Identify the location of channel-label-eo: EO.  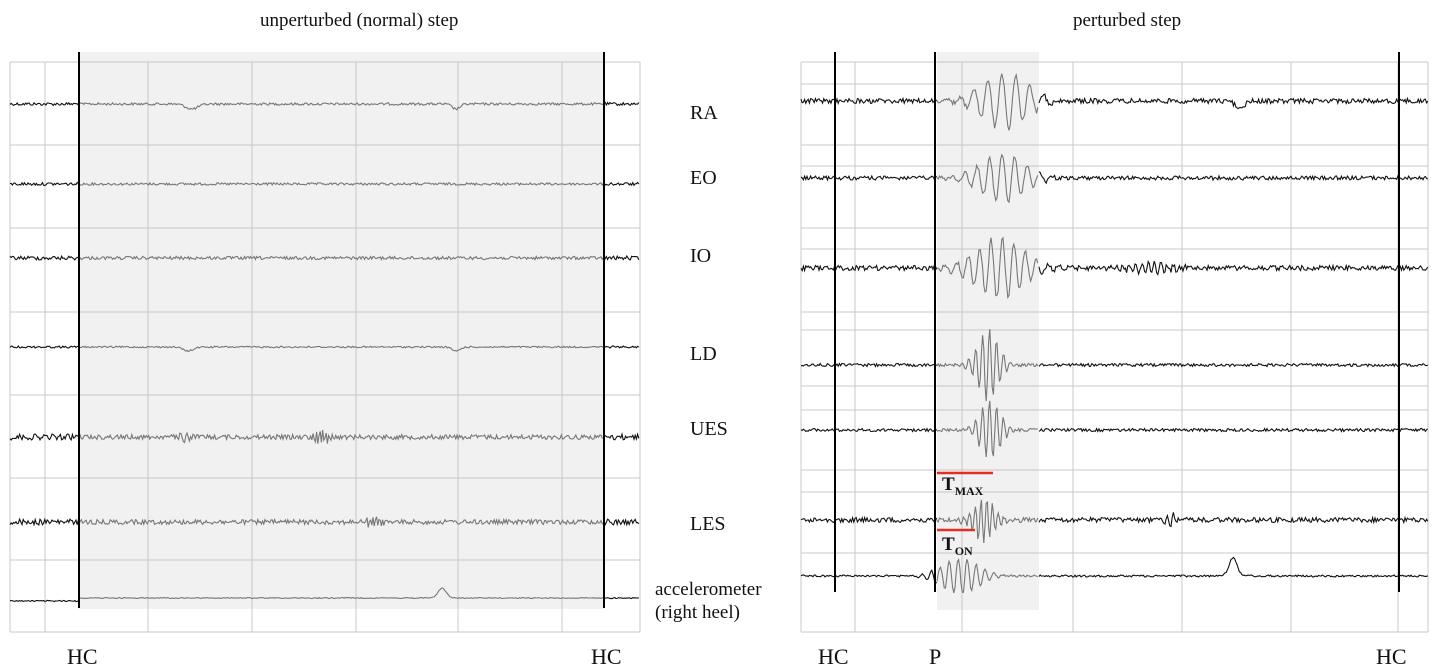
(703, 178).